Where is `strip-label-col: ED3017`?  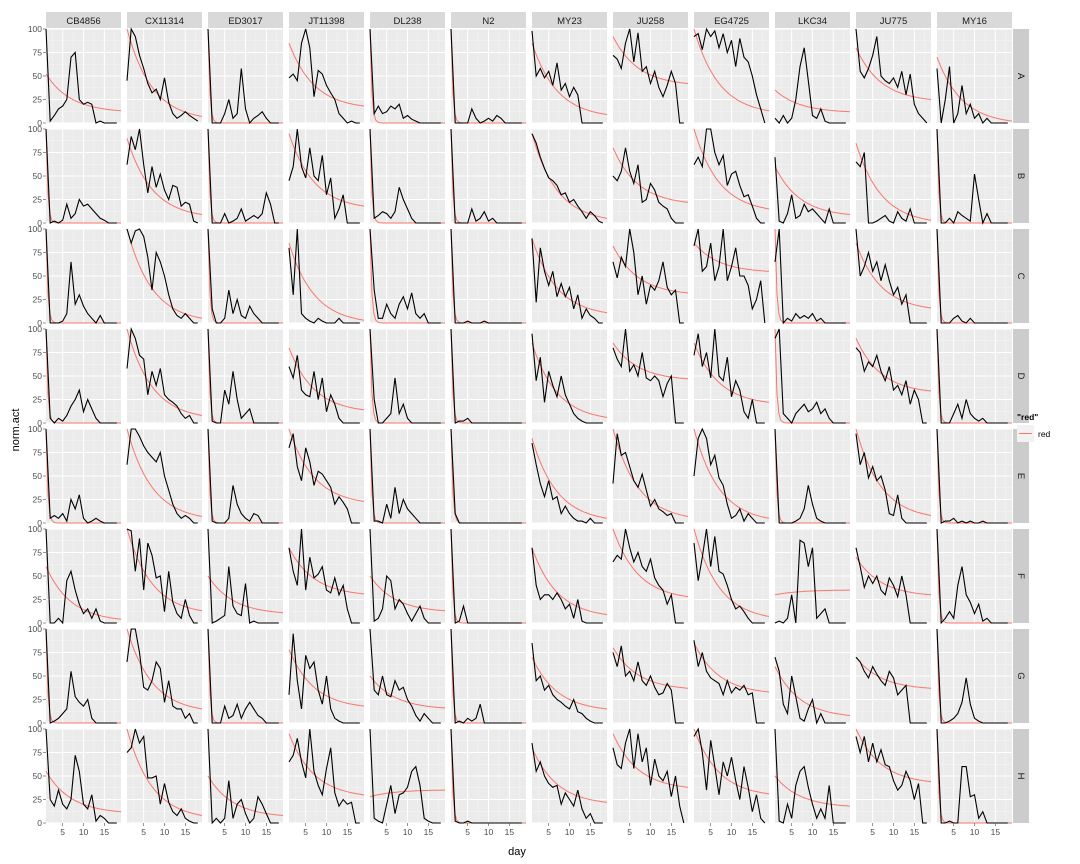
strip-label-col: ED3017 is located at coordinates (245, 21).